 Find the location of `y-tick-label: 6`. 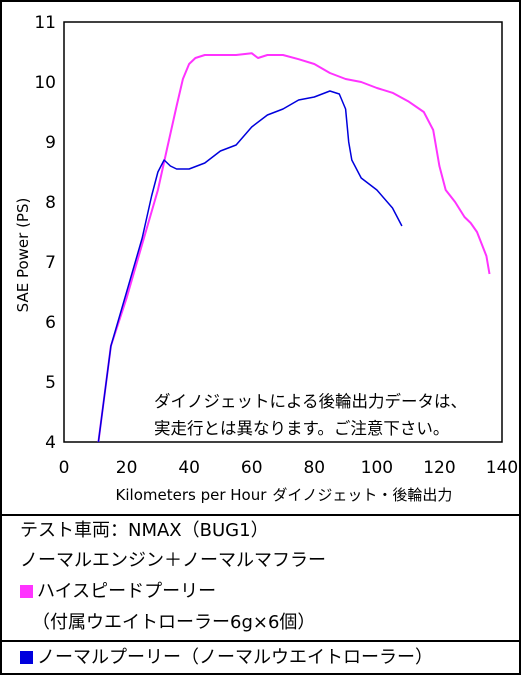

y-tick-label: 6 is located at coordinates (50, 323).